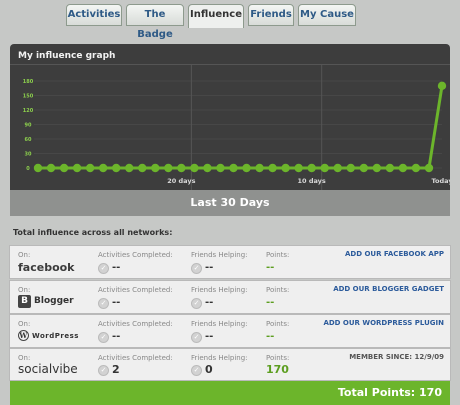  Describe the element at coordinates (230, 203) in the screenshot. I see `period-label: Last 30 Days` at that location.